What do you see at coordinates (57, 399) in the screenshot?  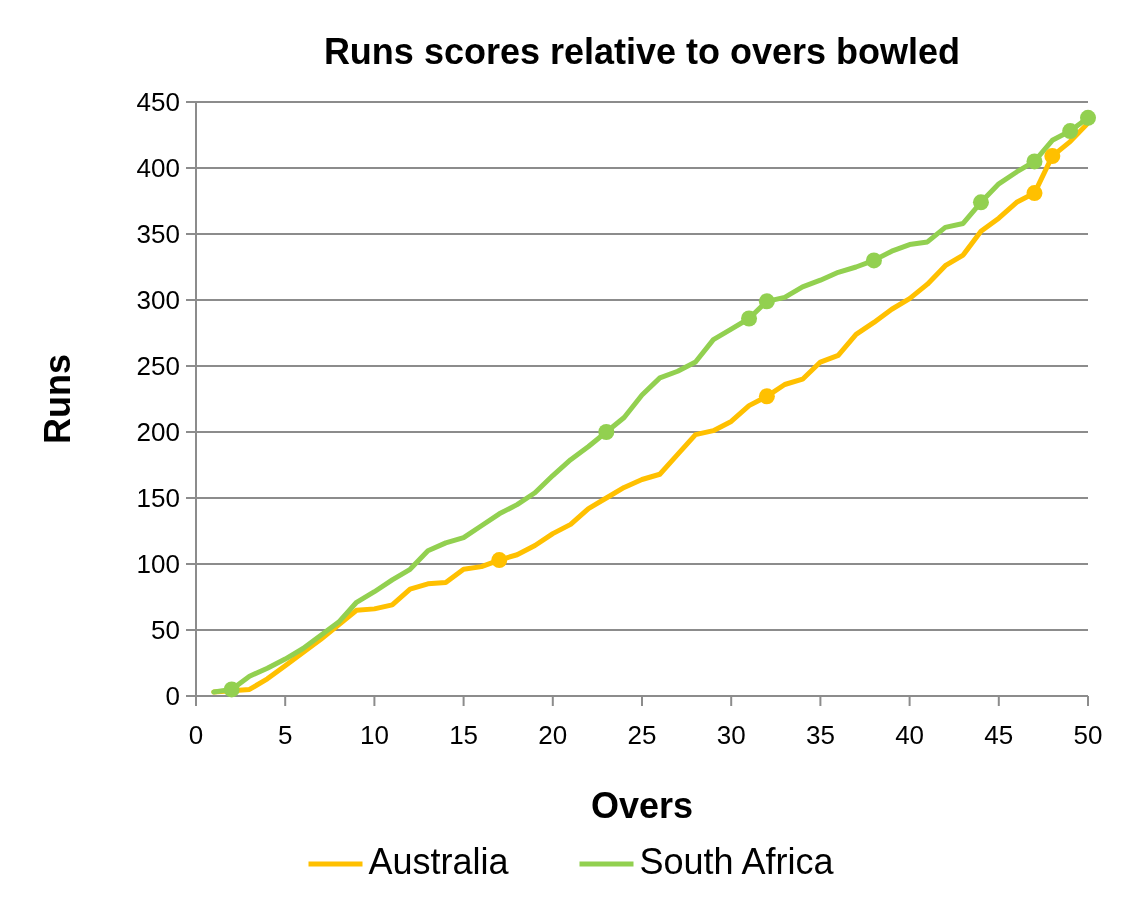 I see `y-axis-title: Runs` at bounding box center [57, 399].